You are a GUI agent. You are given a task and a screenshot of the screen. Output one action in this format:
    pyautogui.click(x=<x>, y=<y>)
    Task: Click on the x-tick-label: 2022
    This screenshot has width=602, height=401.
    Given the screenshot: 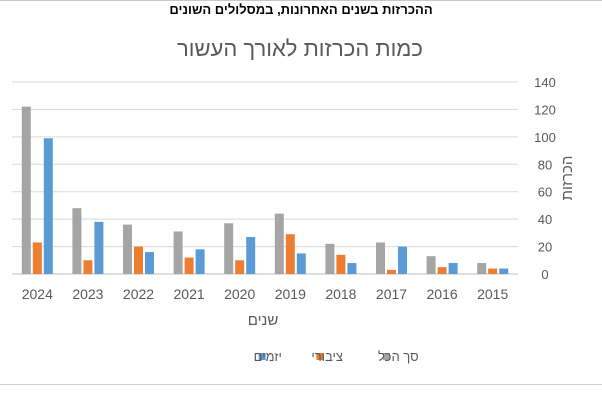 What is the action you would take?
    pyautogui.click(x=138, y=294)
    